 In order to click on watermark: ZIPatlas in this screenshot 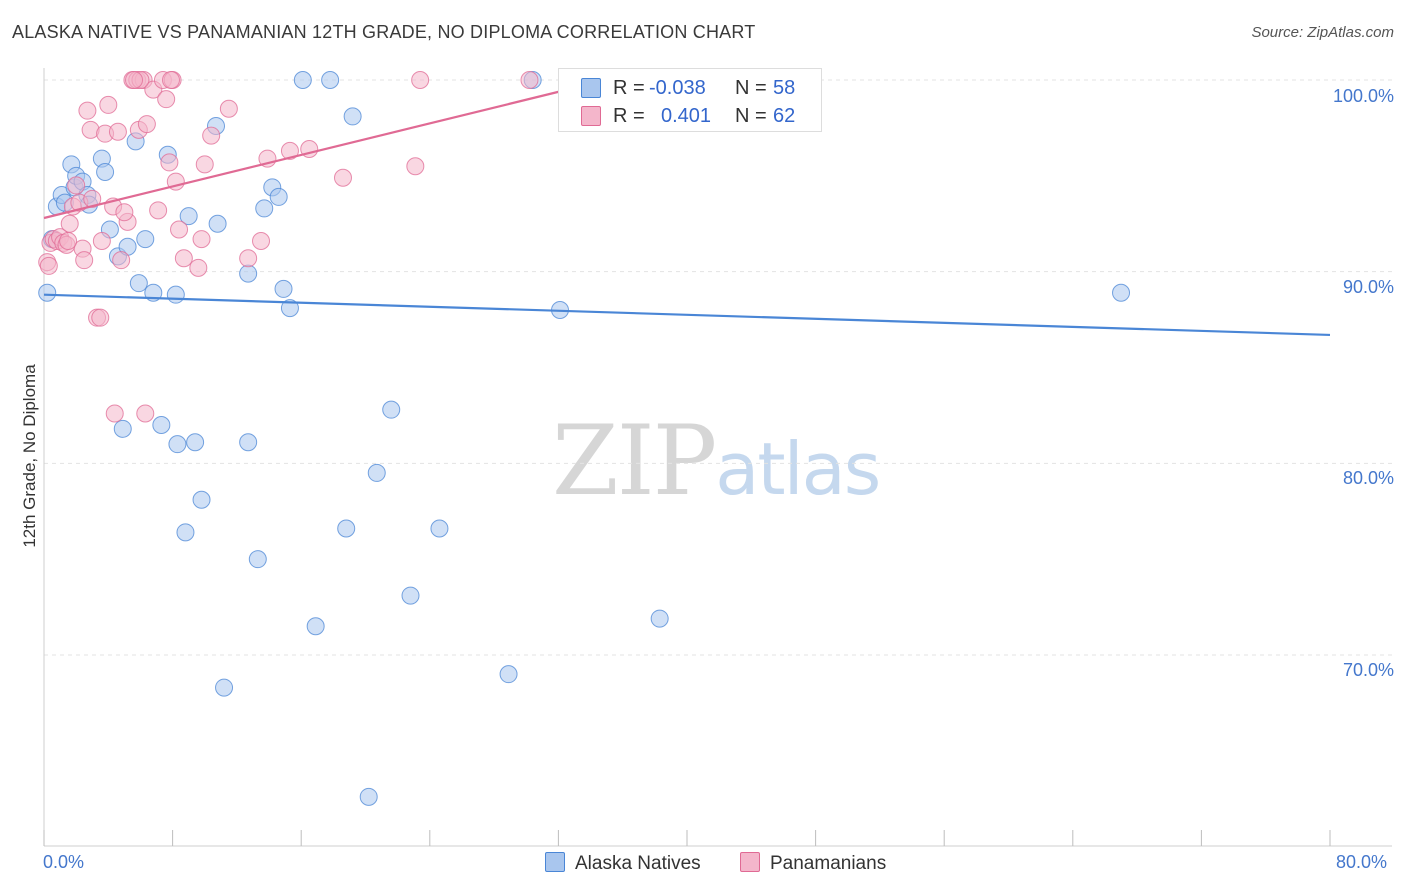, I will do `click(716, 461)`.